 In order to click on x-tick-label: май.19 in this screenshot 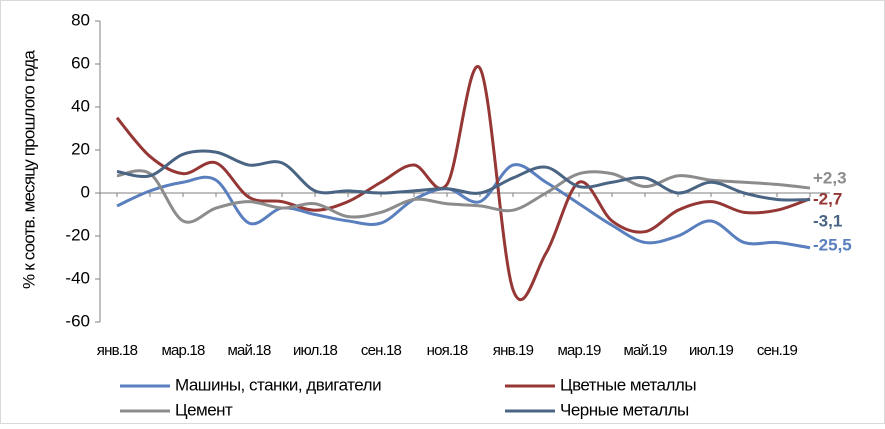, I will do `click(645, 350)`.